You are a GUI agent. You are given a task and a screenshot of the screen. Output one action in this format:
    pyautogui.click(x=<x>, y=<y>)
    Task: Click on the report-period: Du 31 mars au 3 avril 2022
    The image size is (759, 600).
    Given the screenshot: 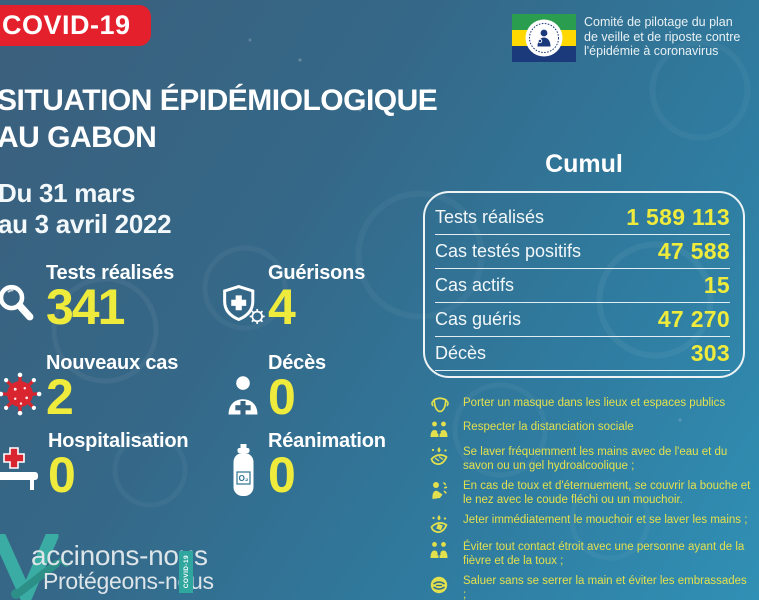 What is the action you would take?
    pyautogui.click(x=86, y=209)
    